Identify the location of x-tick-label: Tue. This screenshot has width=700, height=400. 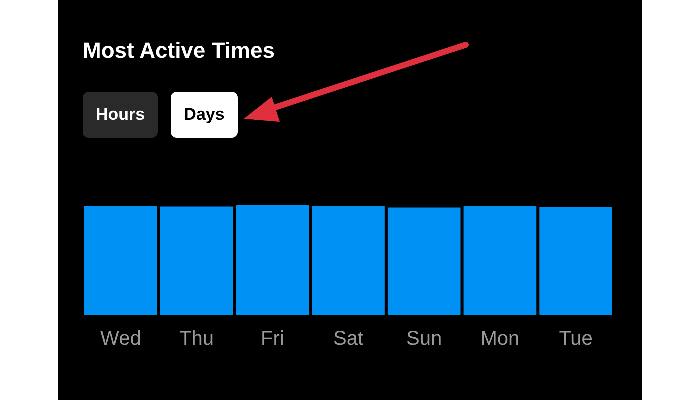
(576, 339).